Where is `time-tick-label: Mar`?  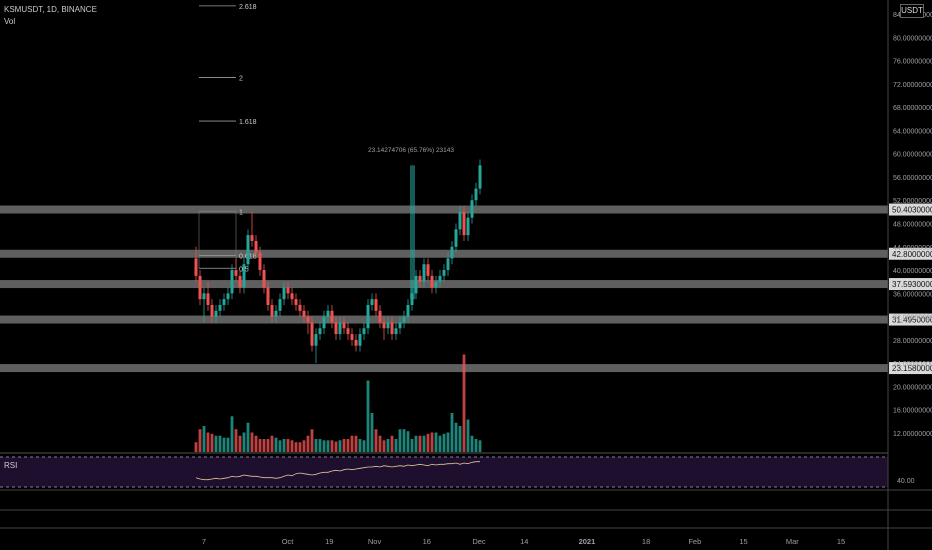
time-tick-label: Mar is located at coordinates (792, 541).